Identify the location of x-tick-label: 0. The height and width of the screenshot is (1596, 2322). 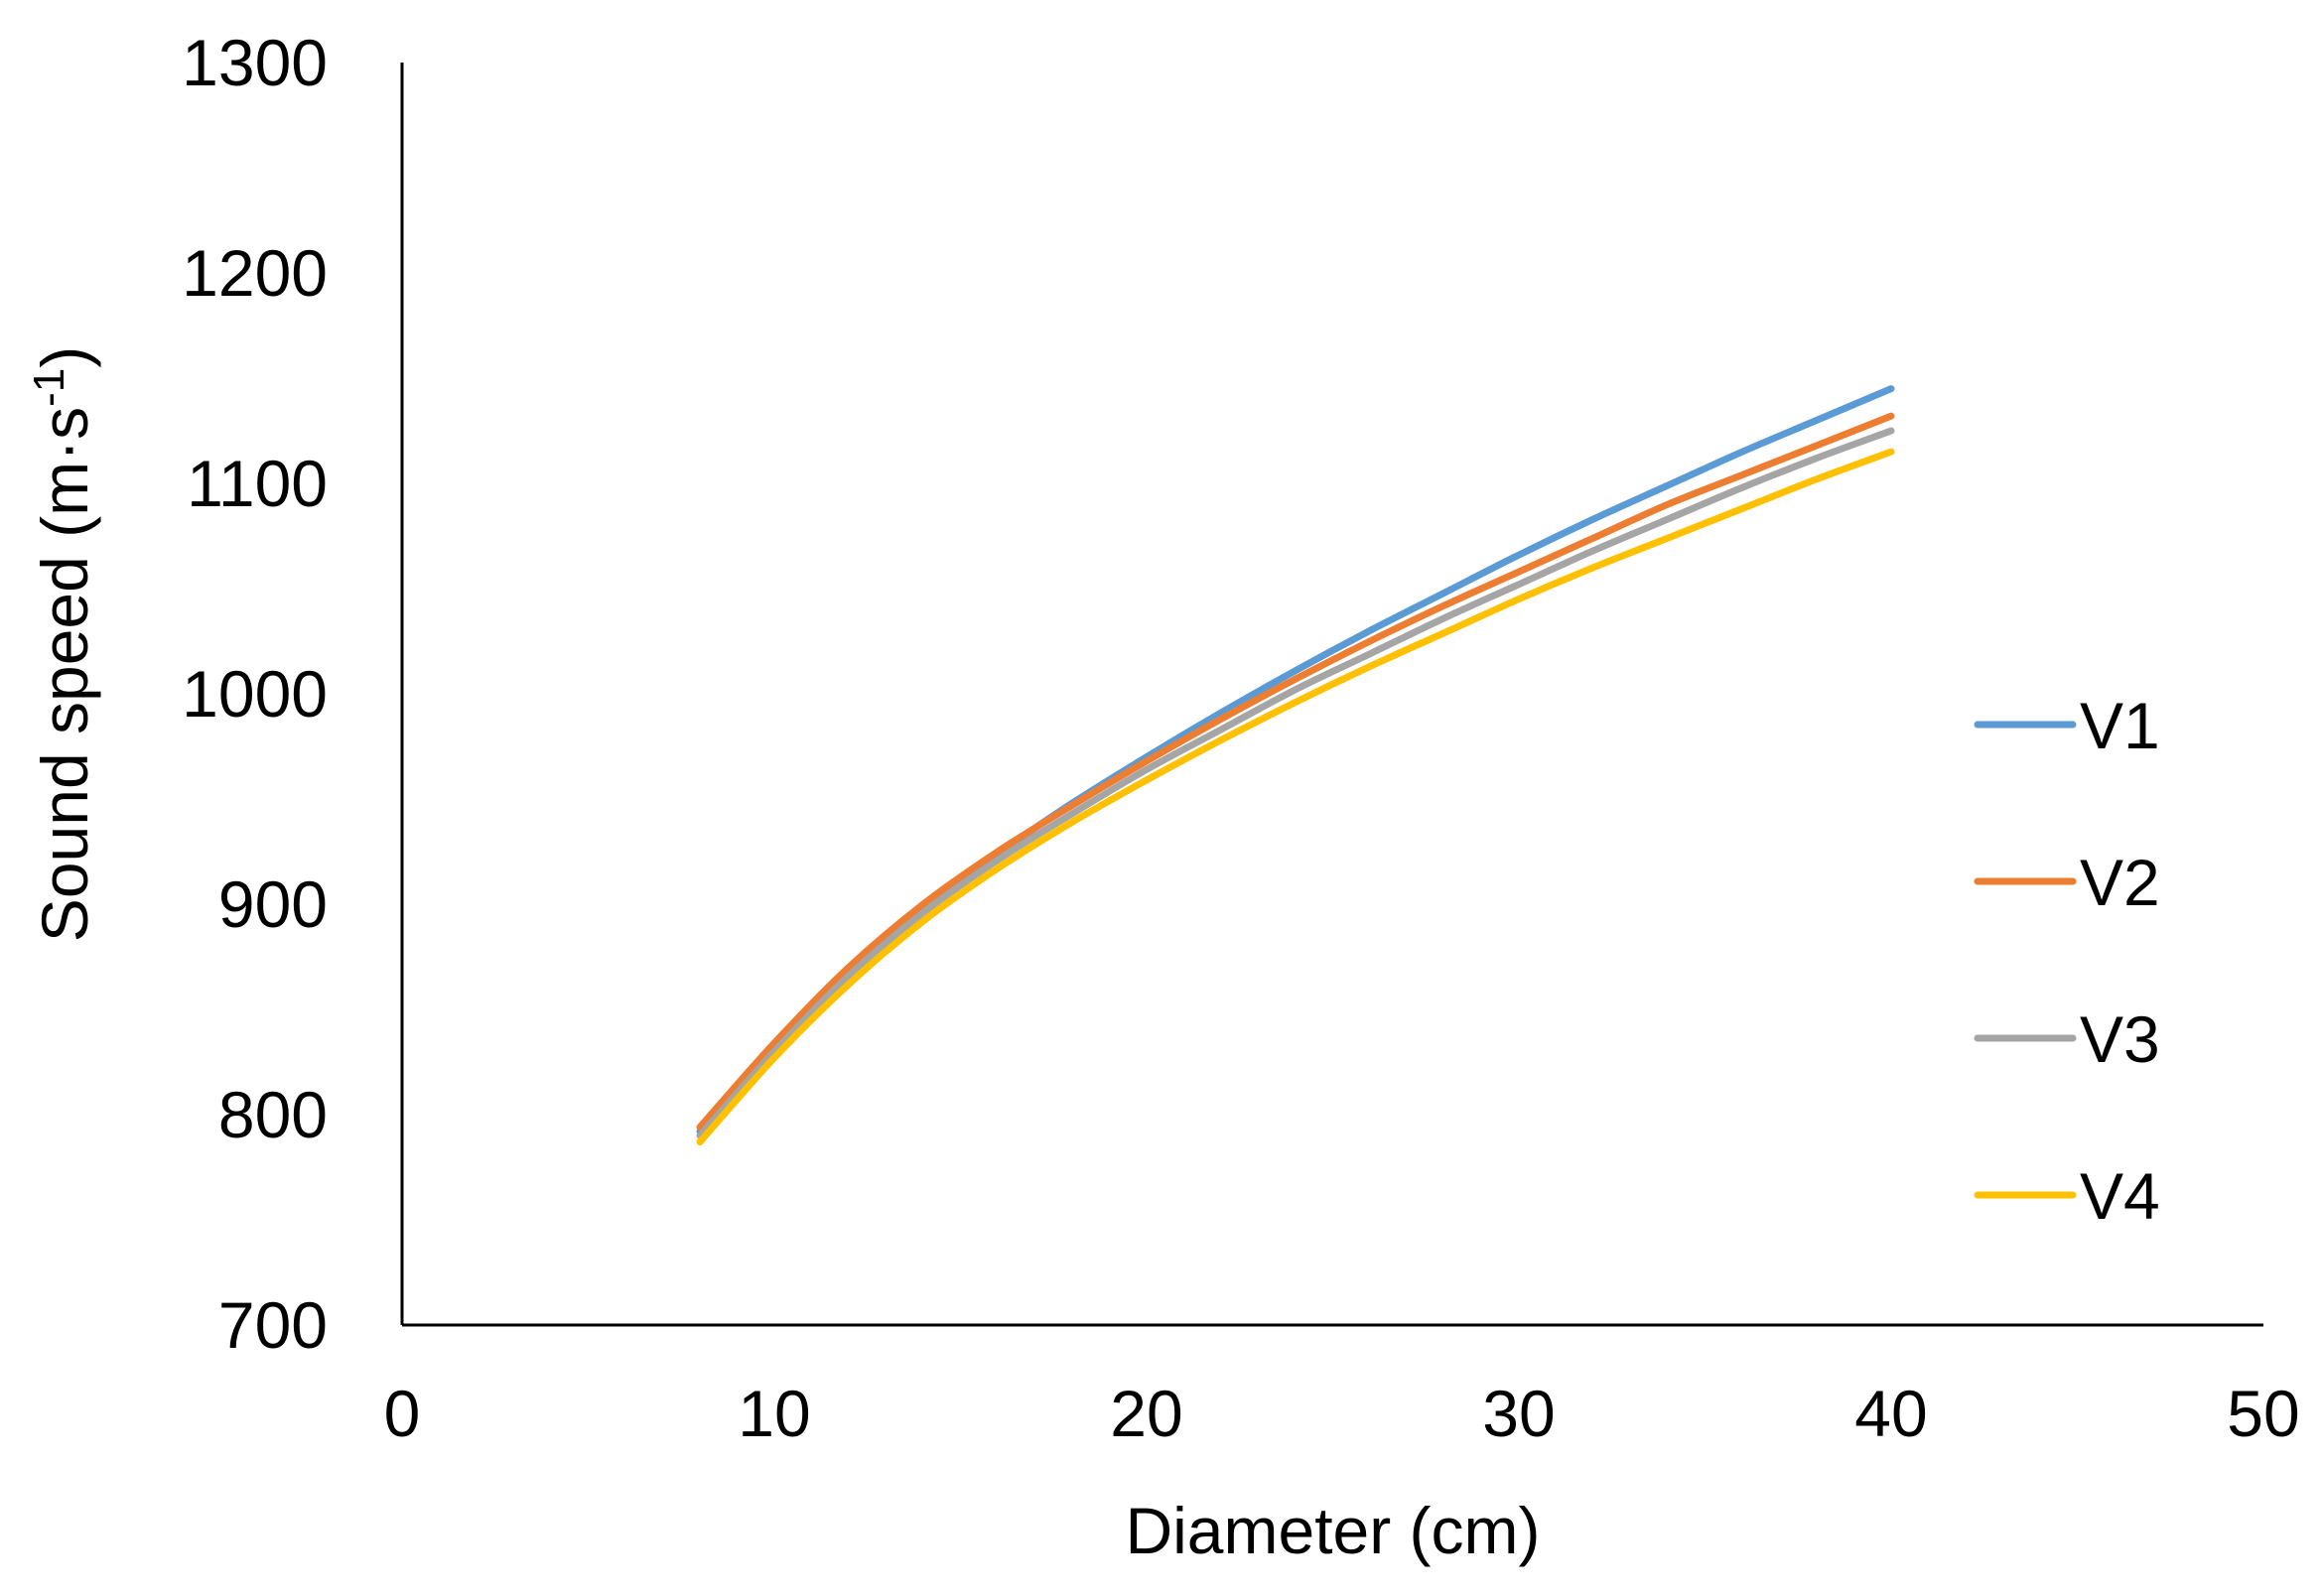
(402, 1414).